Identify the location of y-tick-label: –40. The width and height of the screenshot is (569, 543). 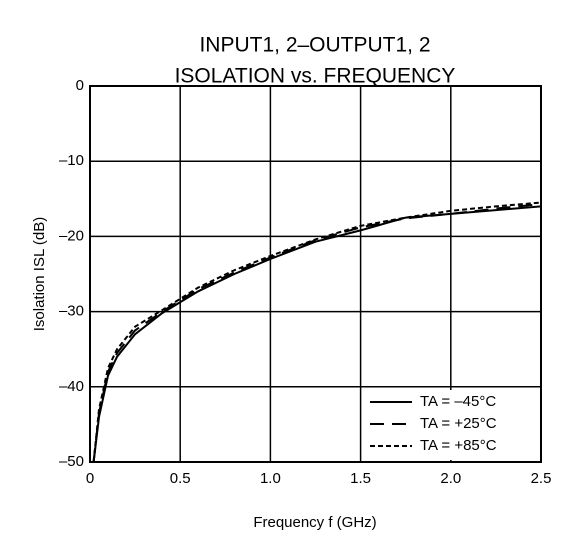
(71, 386).